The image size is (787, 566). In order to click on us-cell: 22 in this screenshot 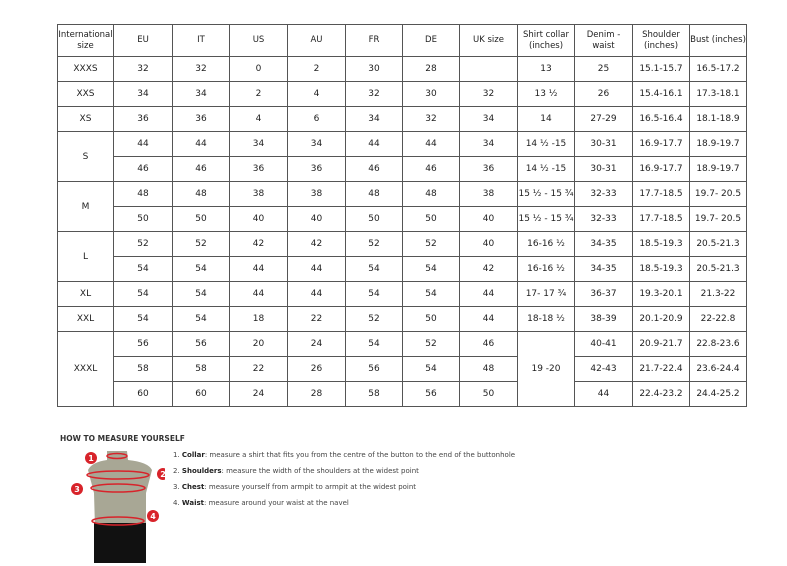, I will do `click(258, 369)`.